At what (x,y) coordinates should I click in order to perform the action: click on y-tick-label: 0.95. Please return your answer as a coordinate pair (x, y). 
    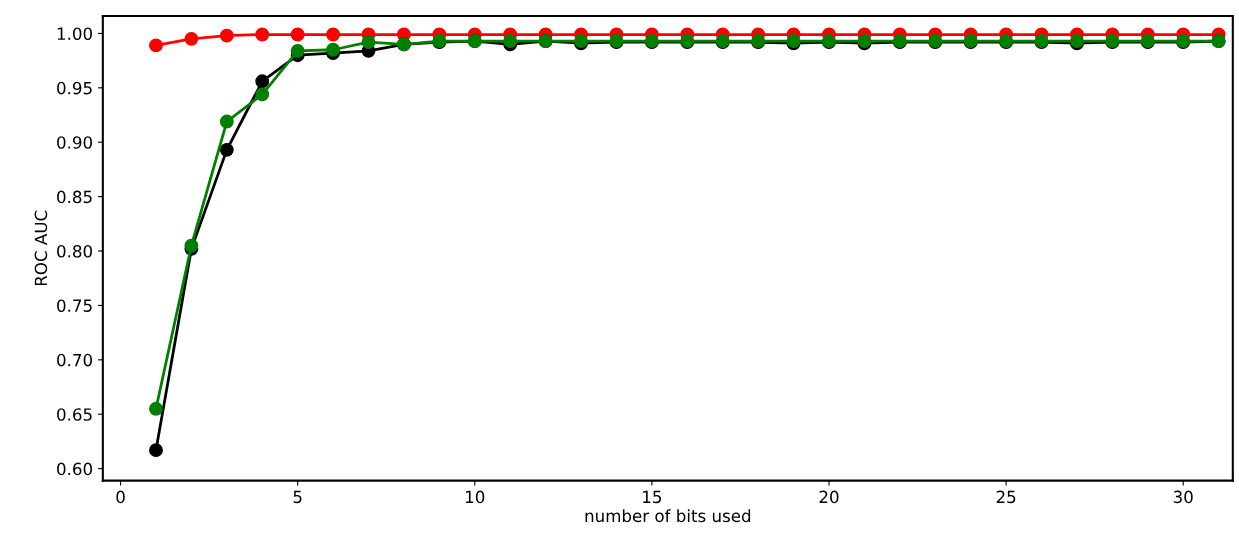
    Looking at the image, I should click on (74, 88).